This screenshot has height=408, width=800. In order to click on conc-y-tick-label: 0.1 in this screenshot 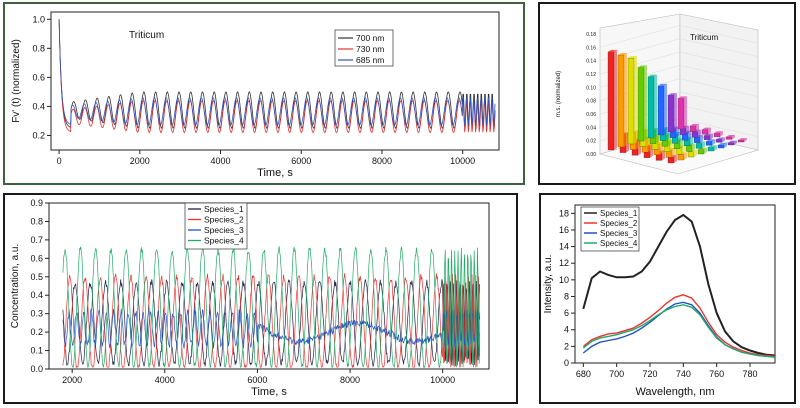, I will do `click(36, 351)`.